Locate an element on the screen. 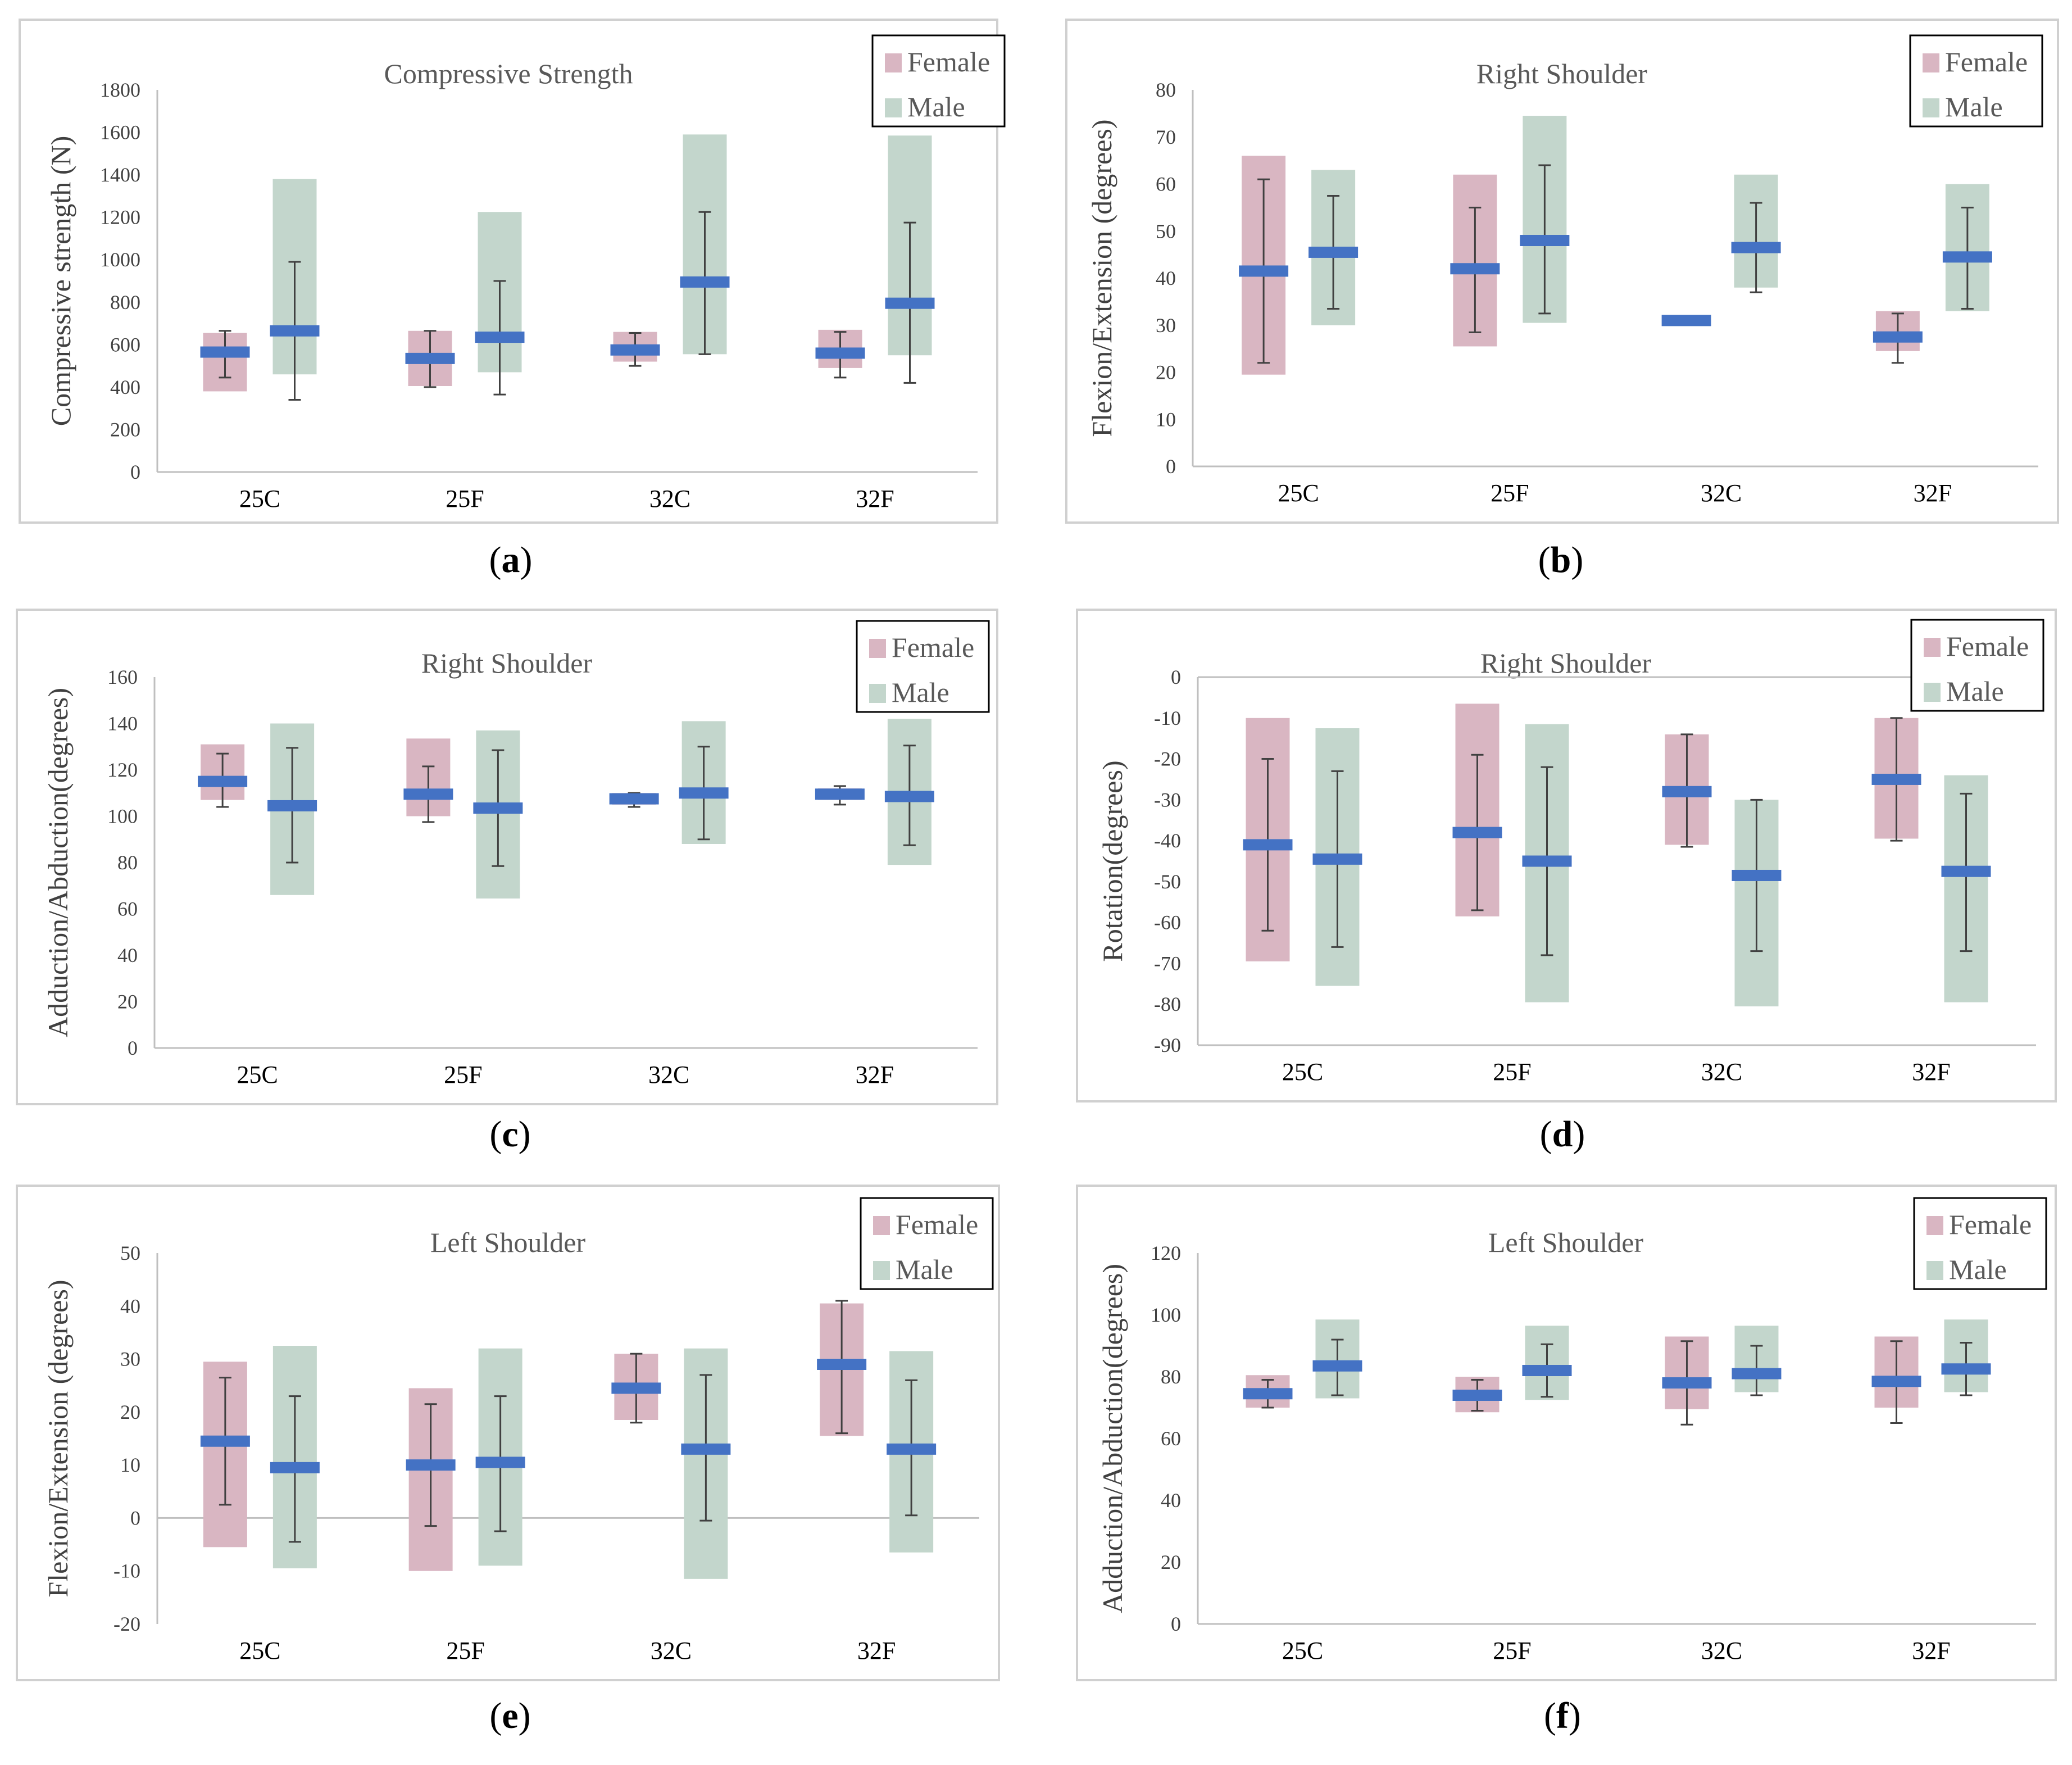 Image resolution: width=2072 pixels, height=1765 pixels. y-tick-label: 100 is located at coordinates (1166, 1315).